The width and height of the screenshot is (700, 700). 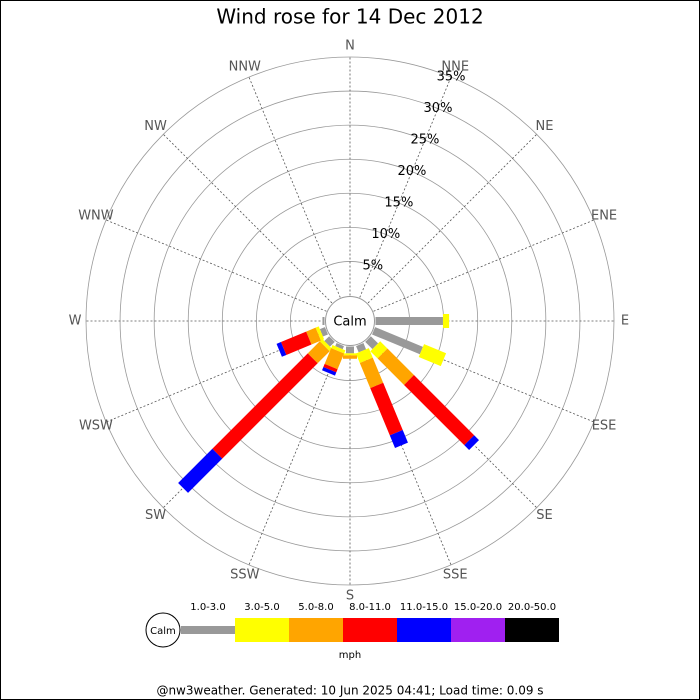 I want to click on direction-label: NNE, so click(x=455, y=66).